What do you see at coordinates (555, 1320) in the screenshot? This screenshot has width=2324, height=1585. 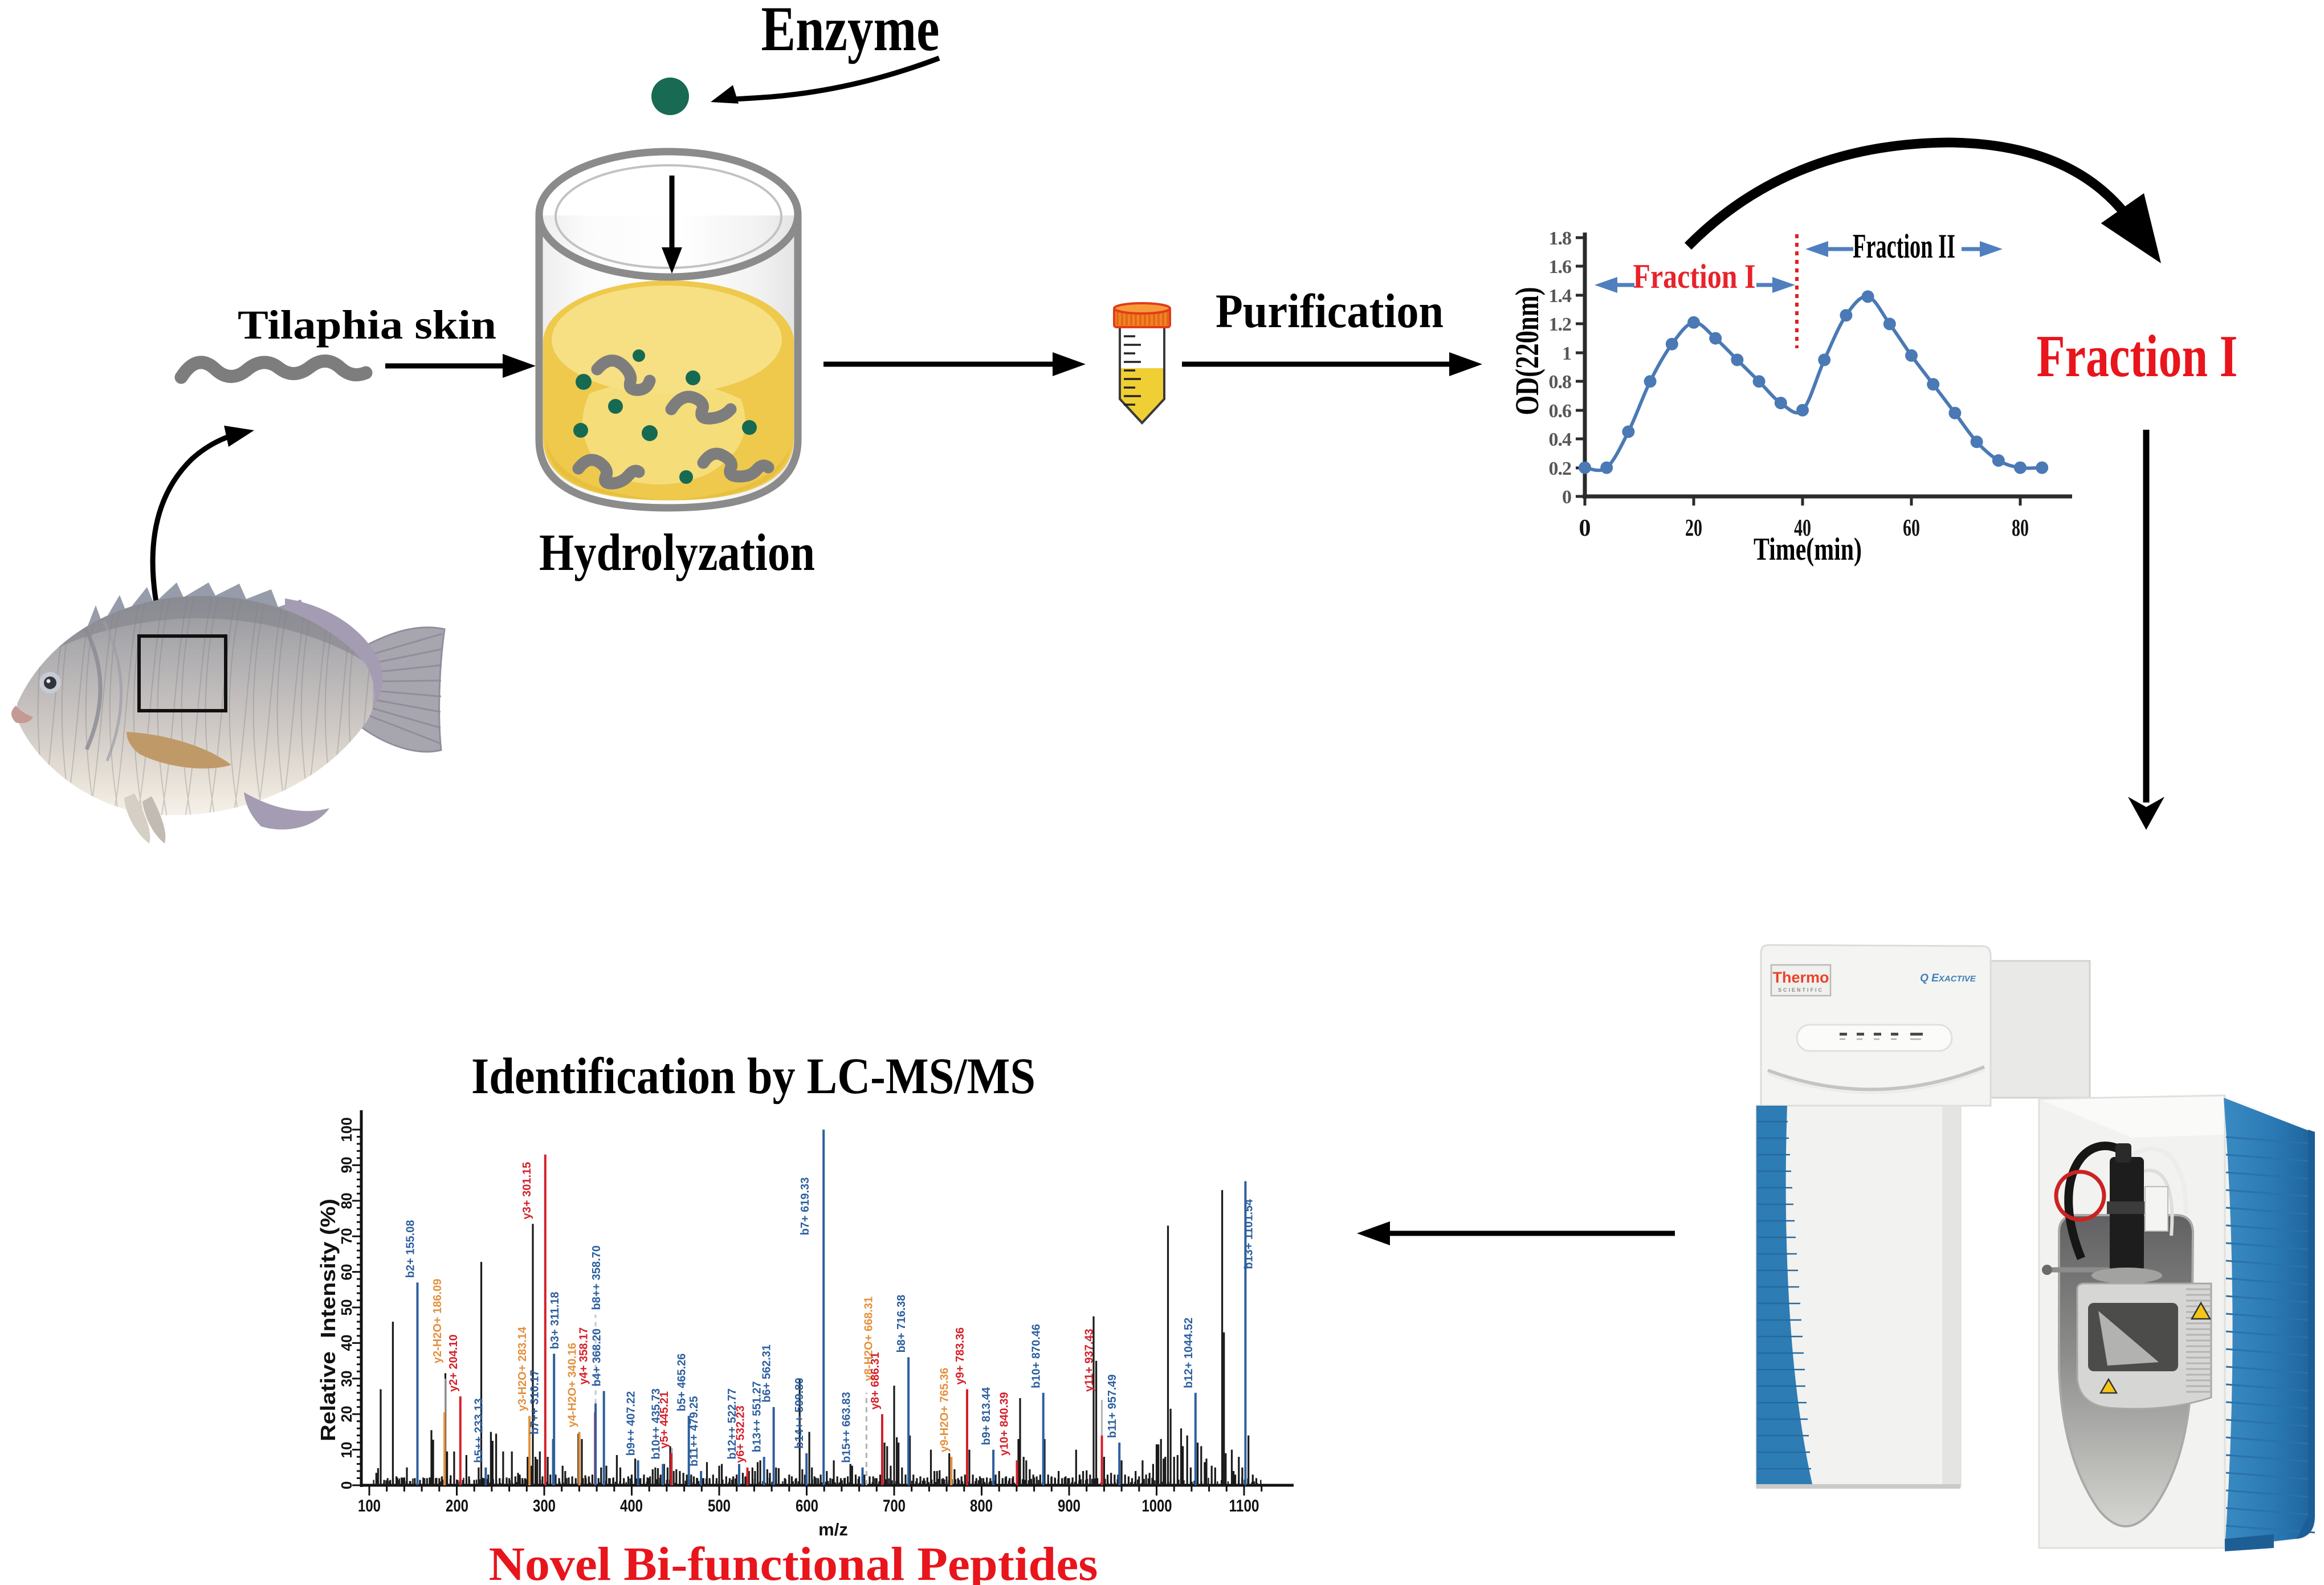 I see `svg-text: b3+ 311.18` at bounding box center [555, 1320].